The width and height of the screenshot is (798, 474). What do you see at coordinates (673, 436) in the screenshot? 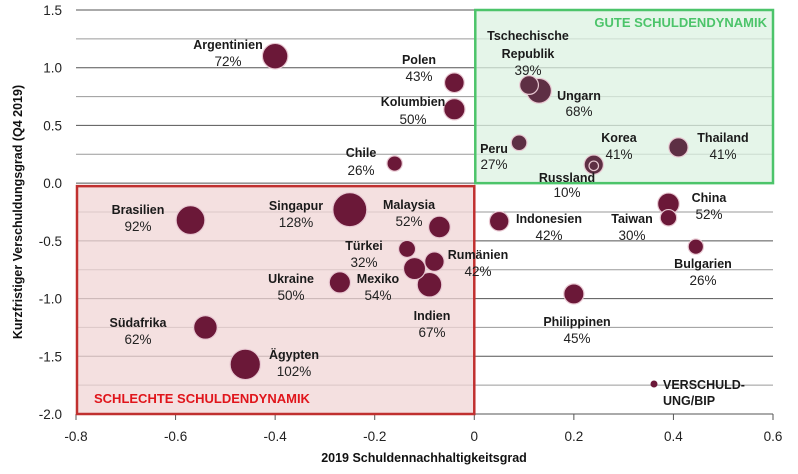
I see `x-tick-label: 0.4` at bounding box center [673, 436].